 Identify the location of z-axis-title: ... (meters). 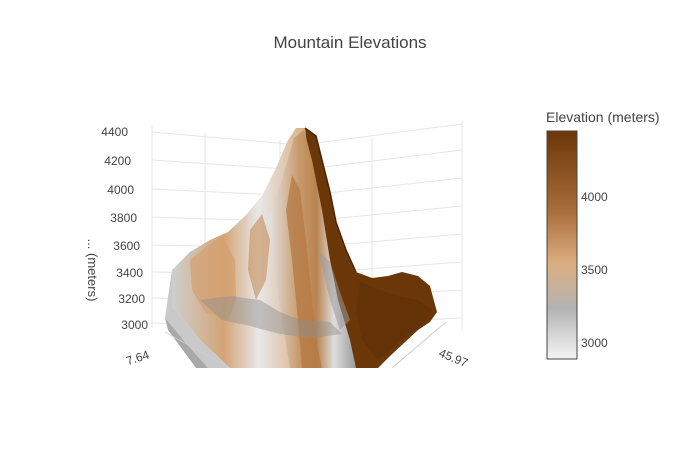
(92, 270).